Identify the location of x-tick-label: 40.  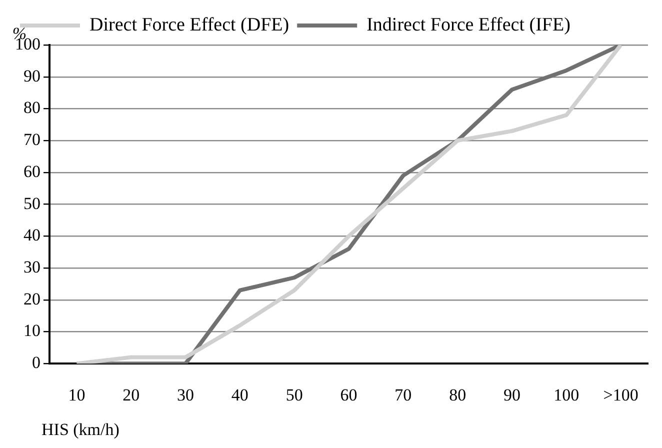
(239, 394).